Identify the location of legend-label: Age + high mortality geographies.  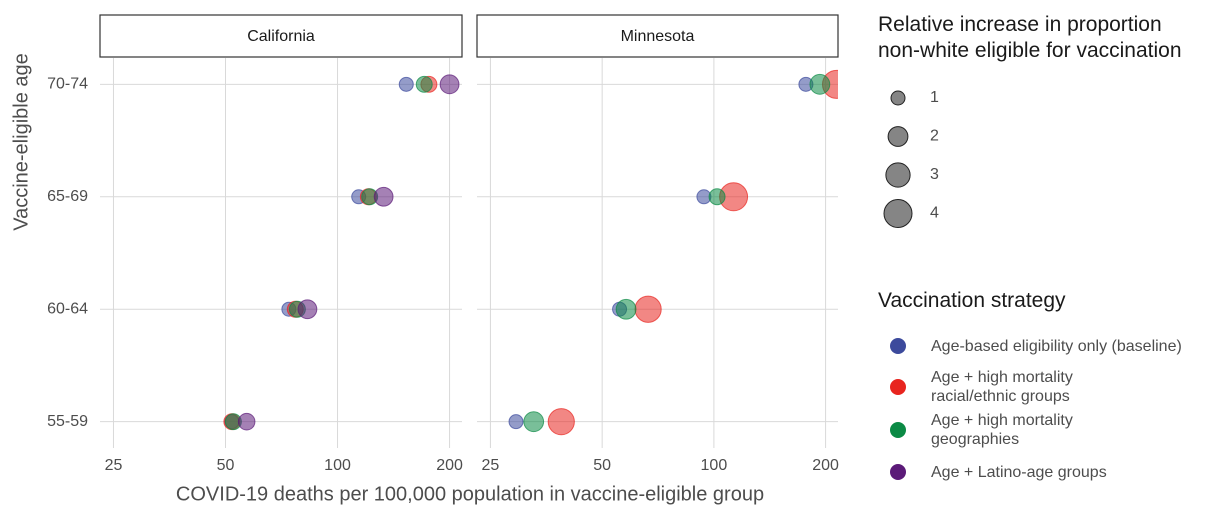
(1002, 430).